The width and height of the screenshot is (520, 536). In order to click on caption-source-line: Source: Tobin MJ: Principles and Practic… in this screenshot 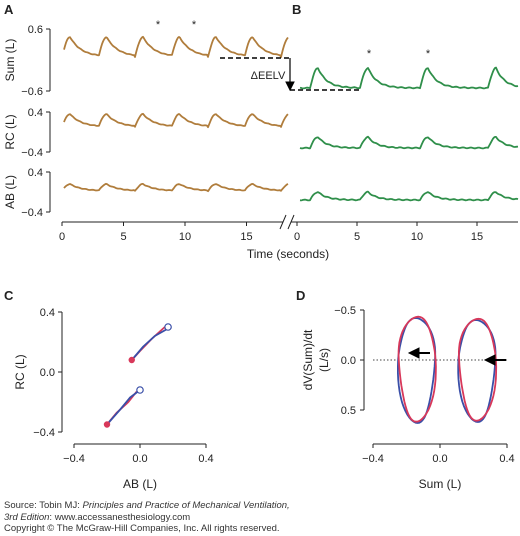, I will do `click(260, 506)`.